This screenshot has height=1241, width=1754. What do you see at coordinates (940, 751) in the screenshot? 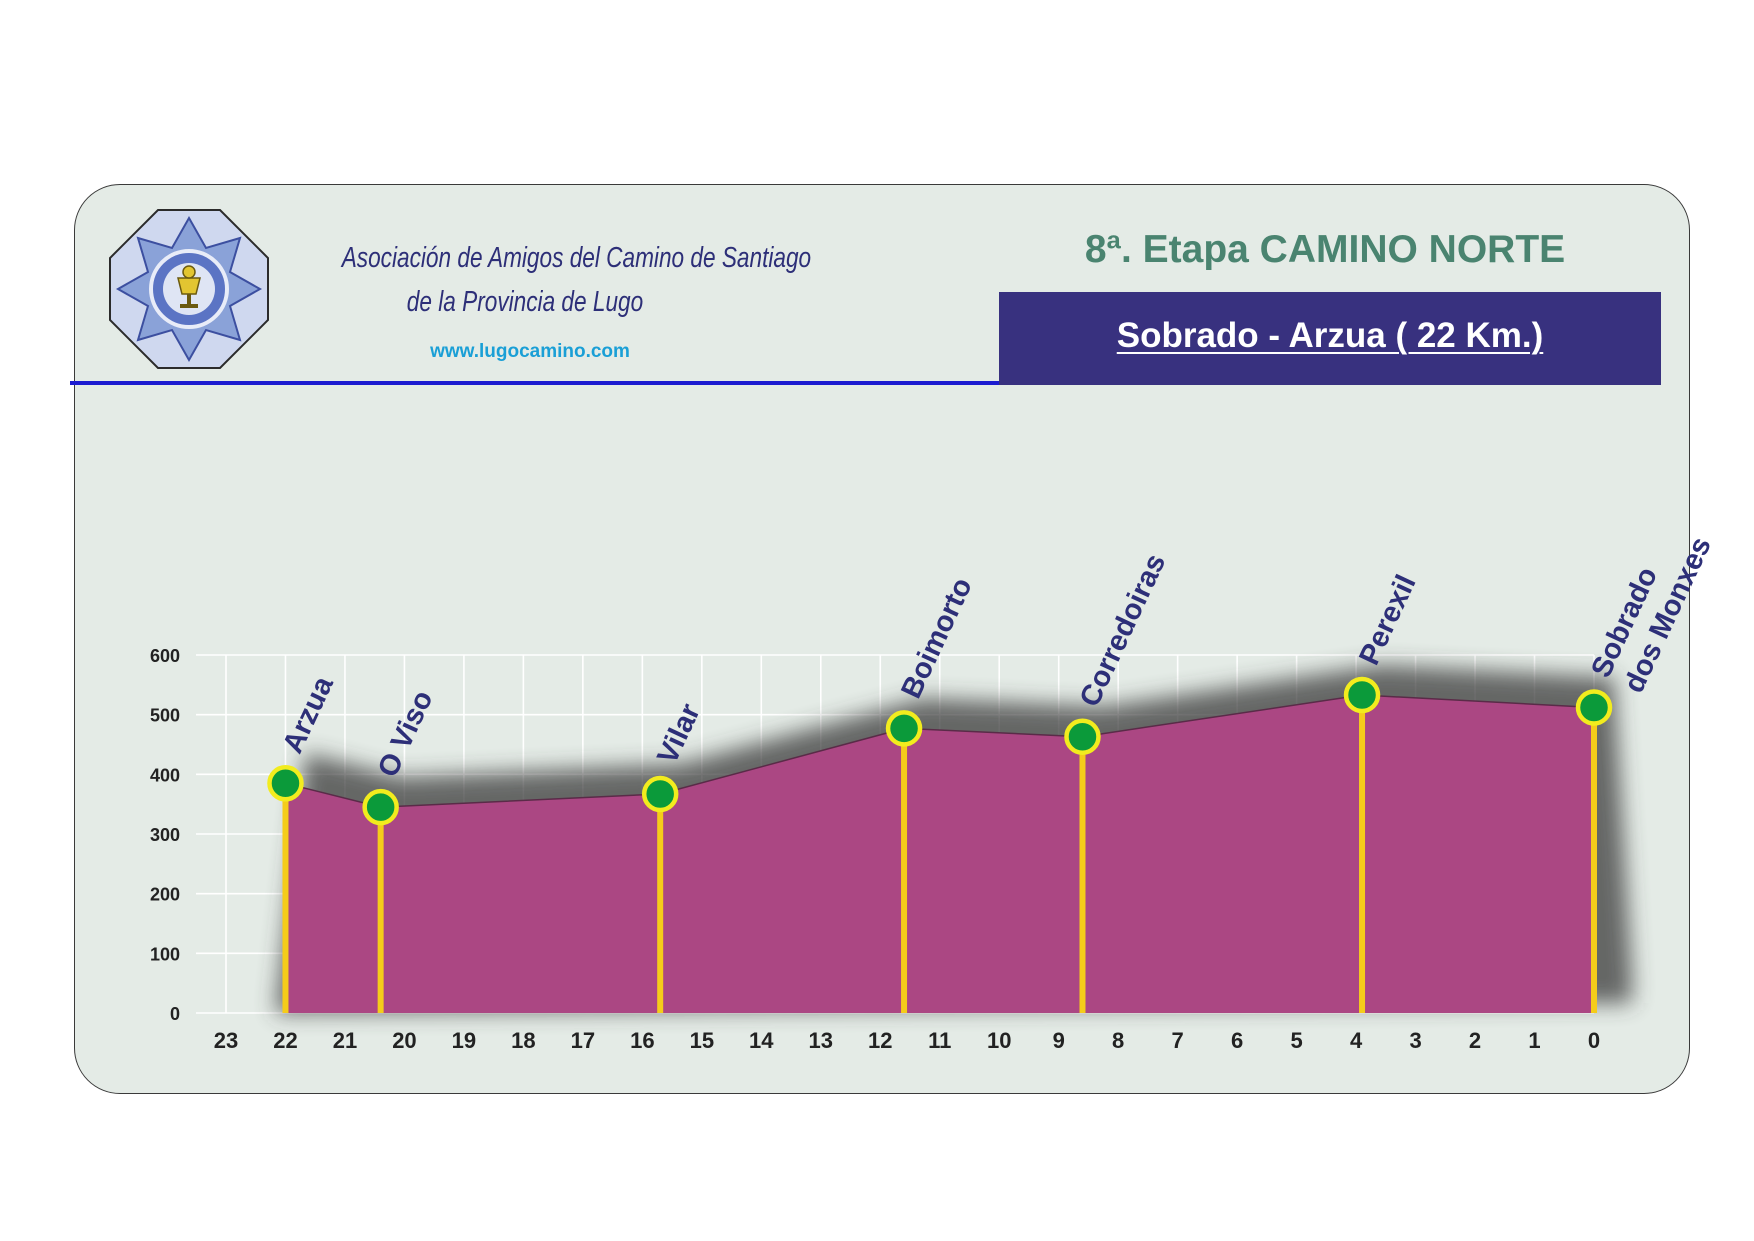
I see `marker-group` at bounding box center [940, 751].